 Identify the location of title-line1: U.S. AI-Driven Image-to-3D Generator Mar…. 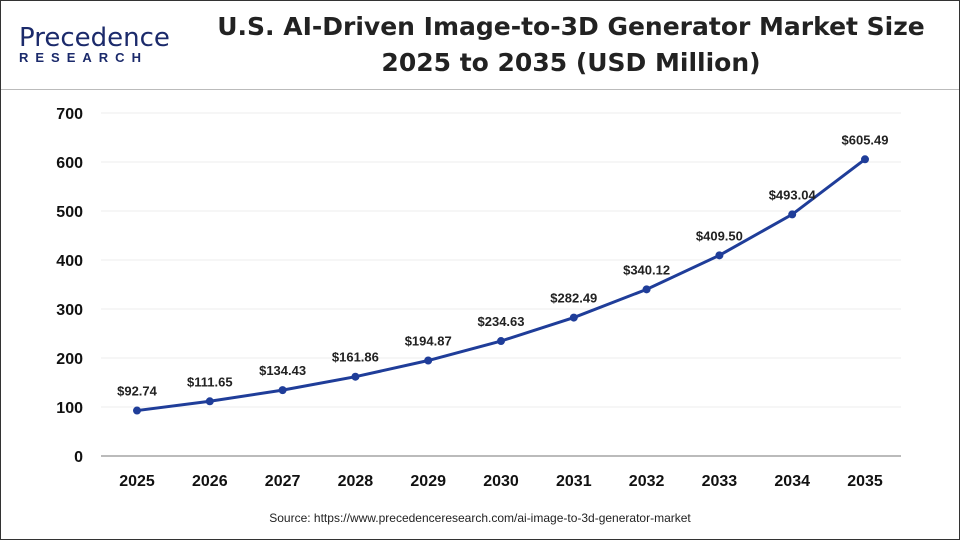
(571, 26).